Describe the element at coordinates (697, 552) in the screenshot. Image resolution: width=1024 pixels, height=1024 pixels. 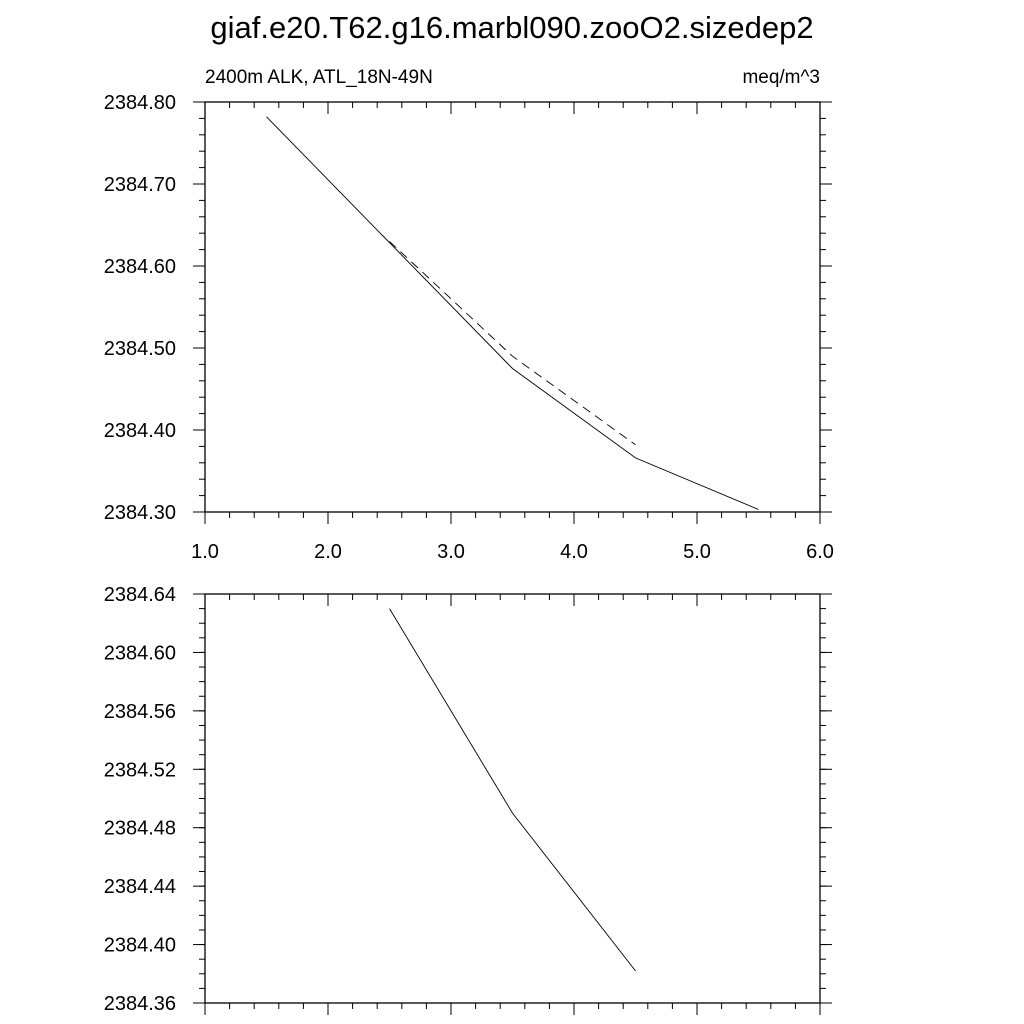
I see `top-chart-x-tick-label: 5.0` at that location.